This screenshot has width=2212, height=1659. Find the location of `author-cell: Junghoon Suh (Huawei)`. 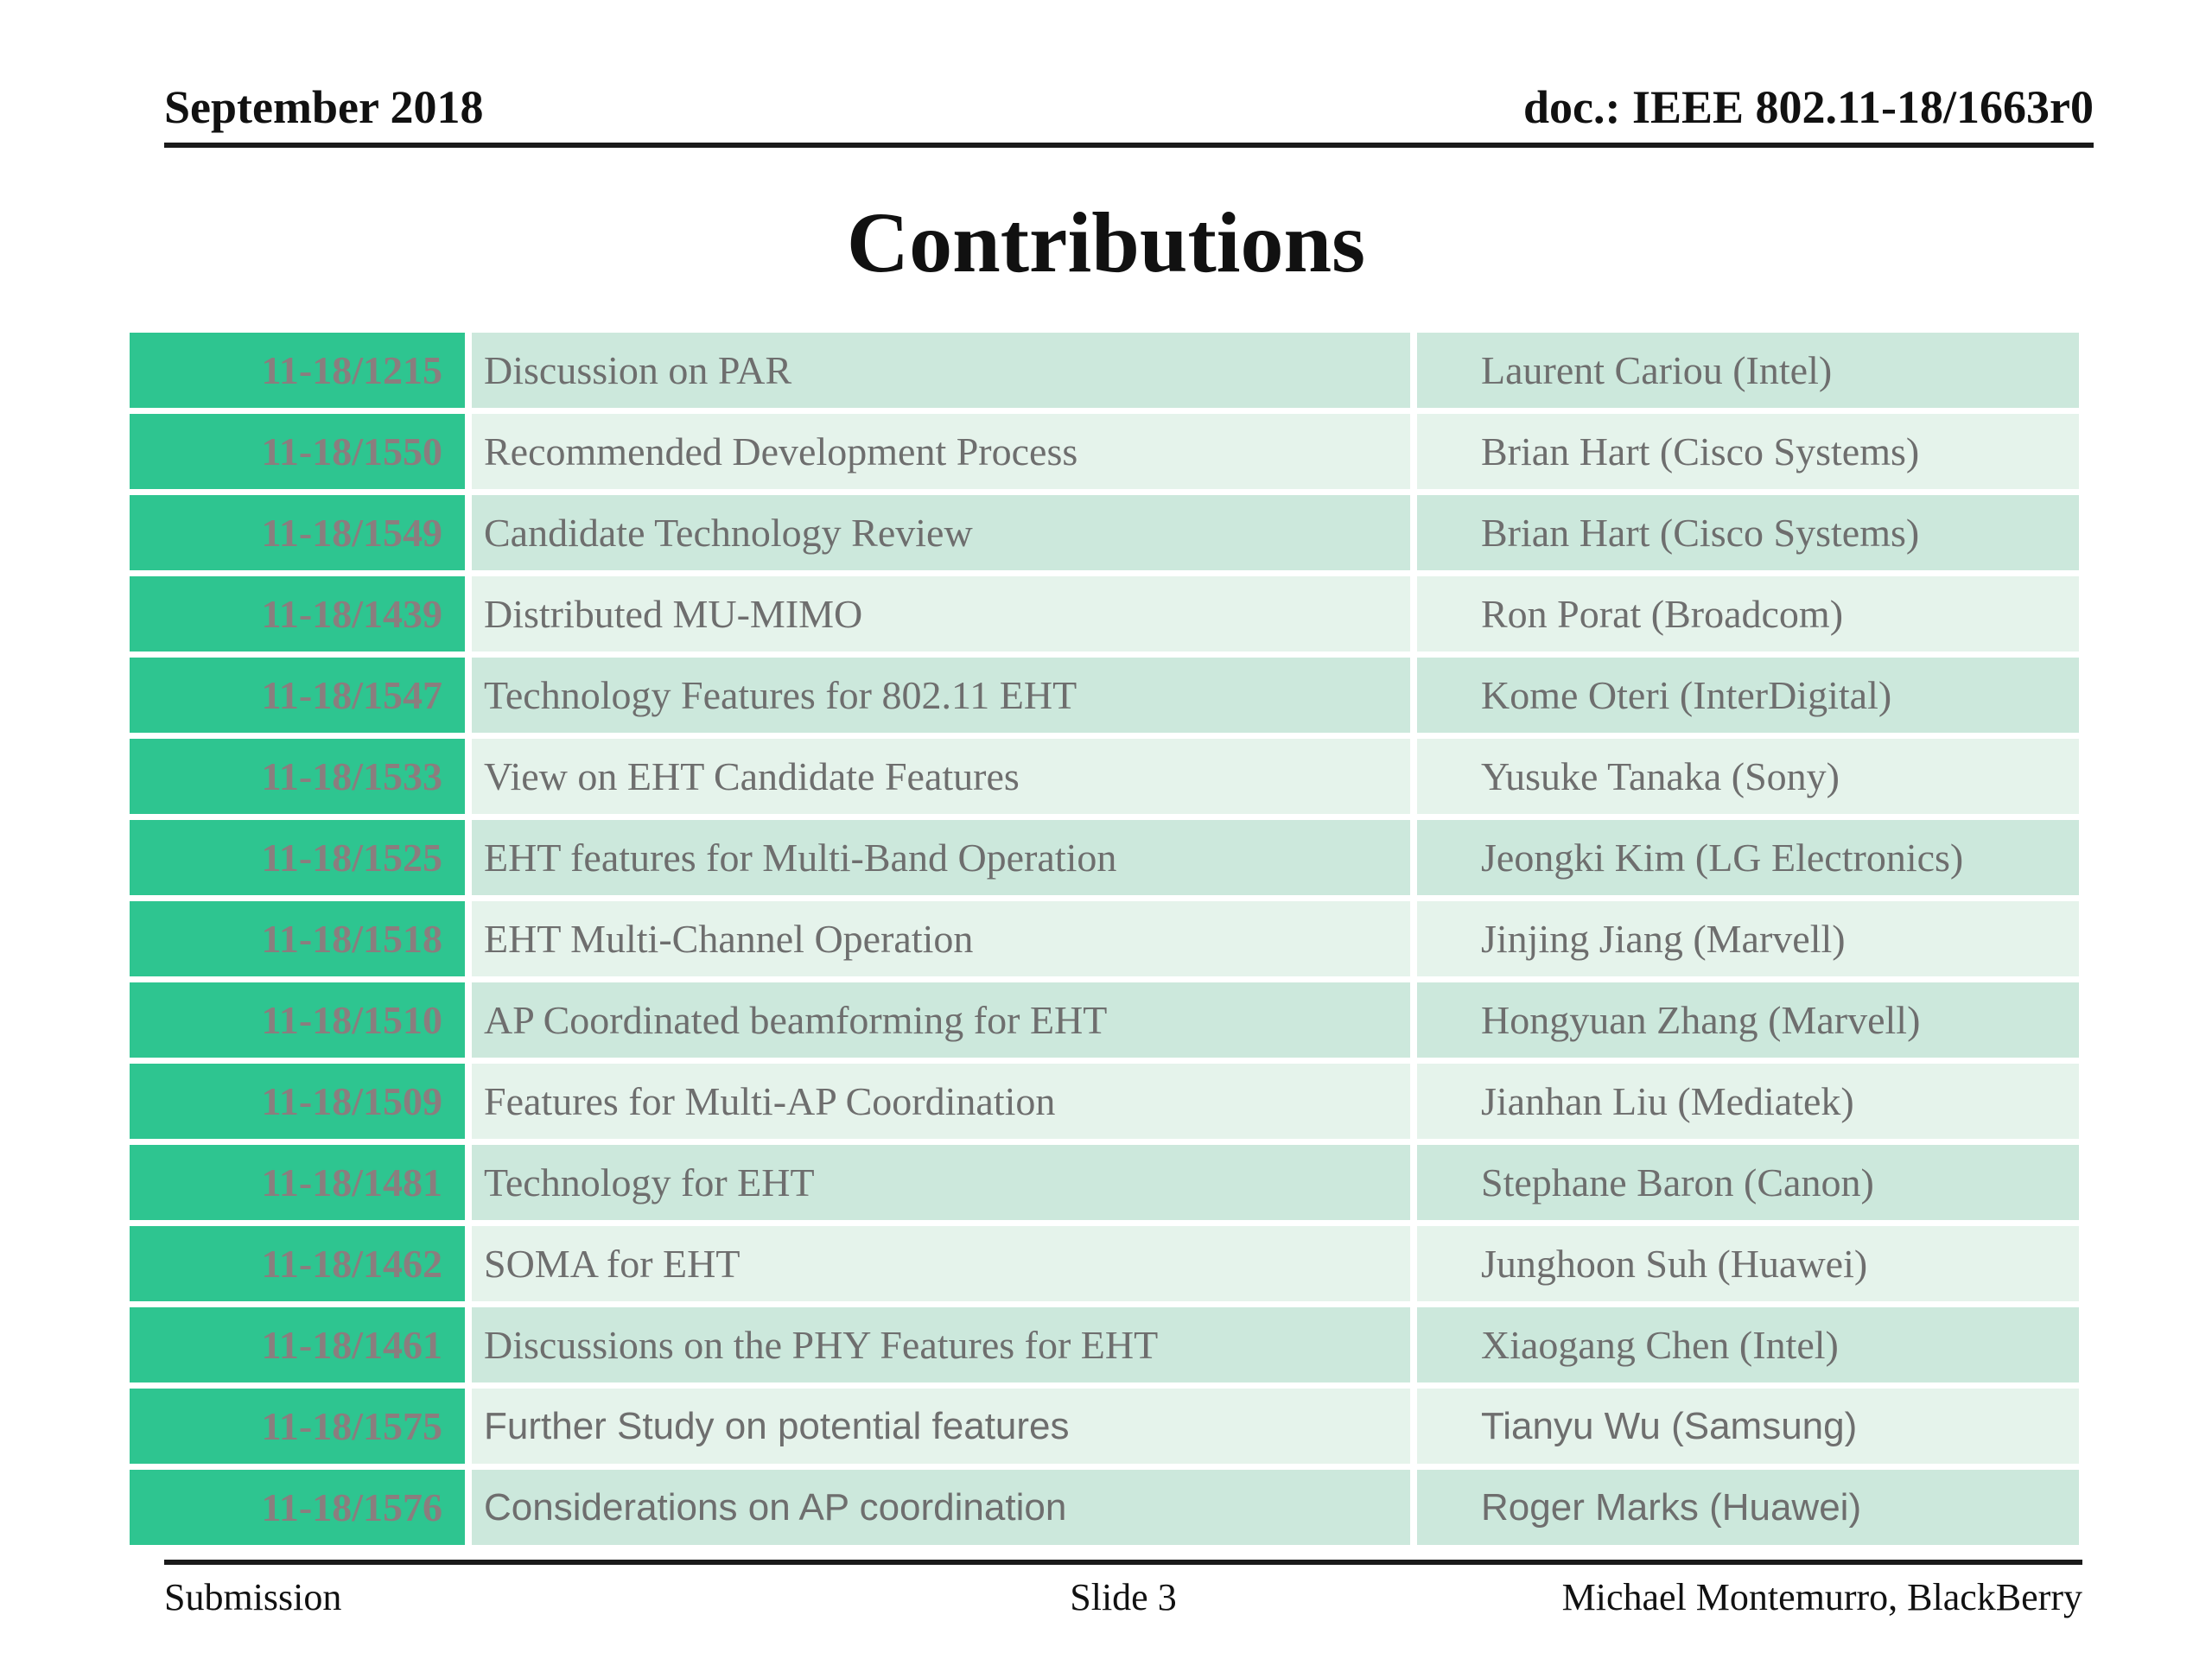

author-cell: Junghoon Suh (Huawei) is located at coordinates (1748, 1263).